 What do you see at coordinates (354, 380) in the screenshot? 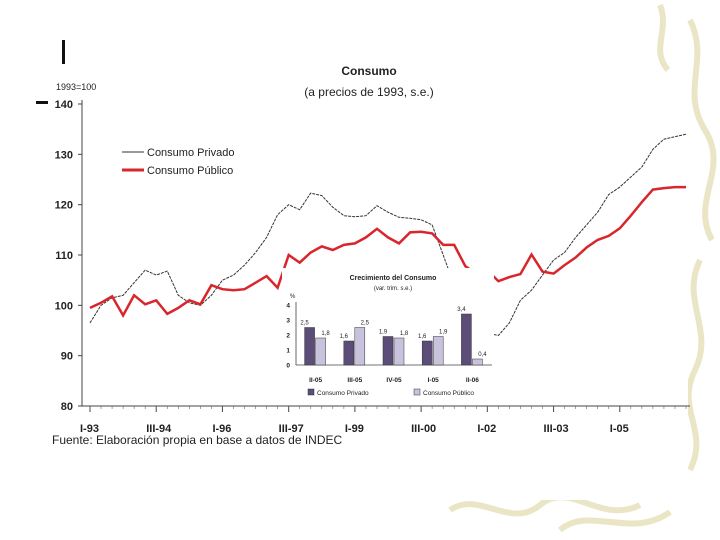
I see `inset-x-tick-label: III-05` at bounding box center [354, 380].